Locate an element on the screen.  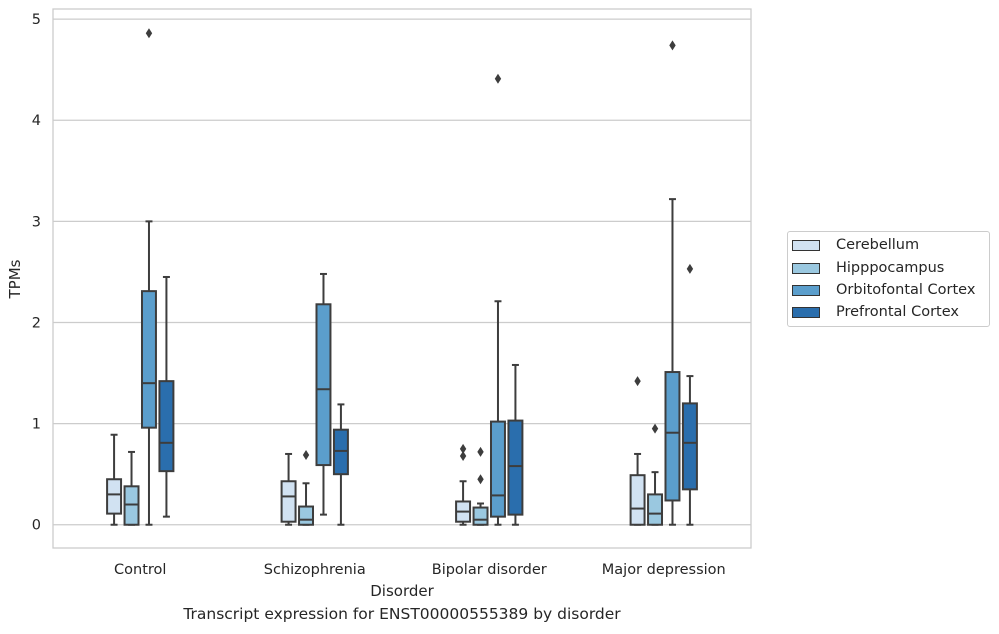
y-tick-label: 2 is located at coordinates (36, 323).